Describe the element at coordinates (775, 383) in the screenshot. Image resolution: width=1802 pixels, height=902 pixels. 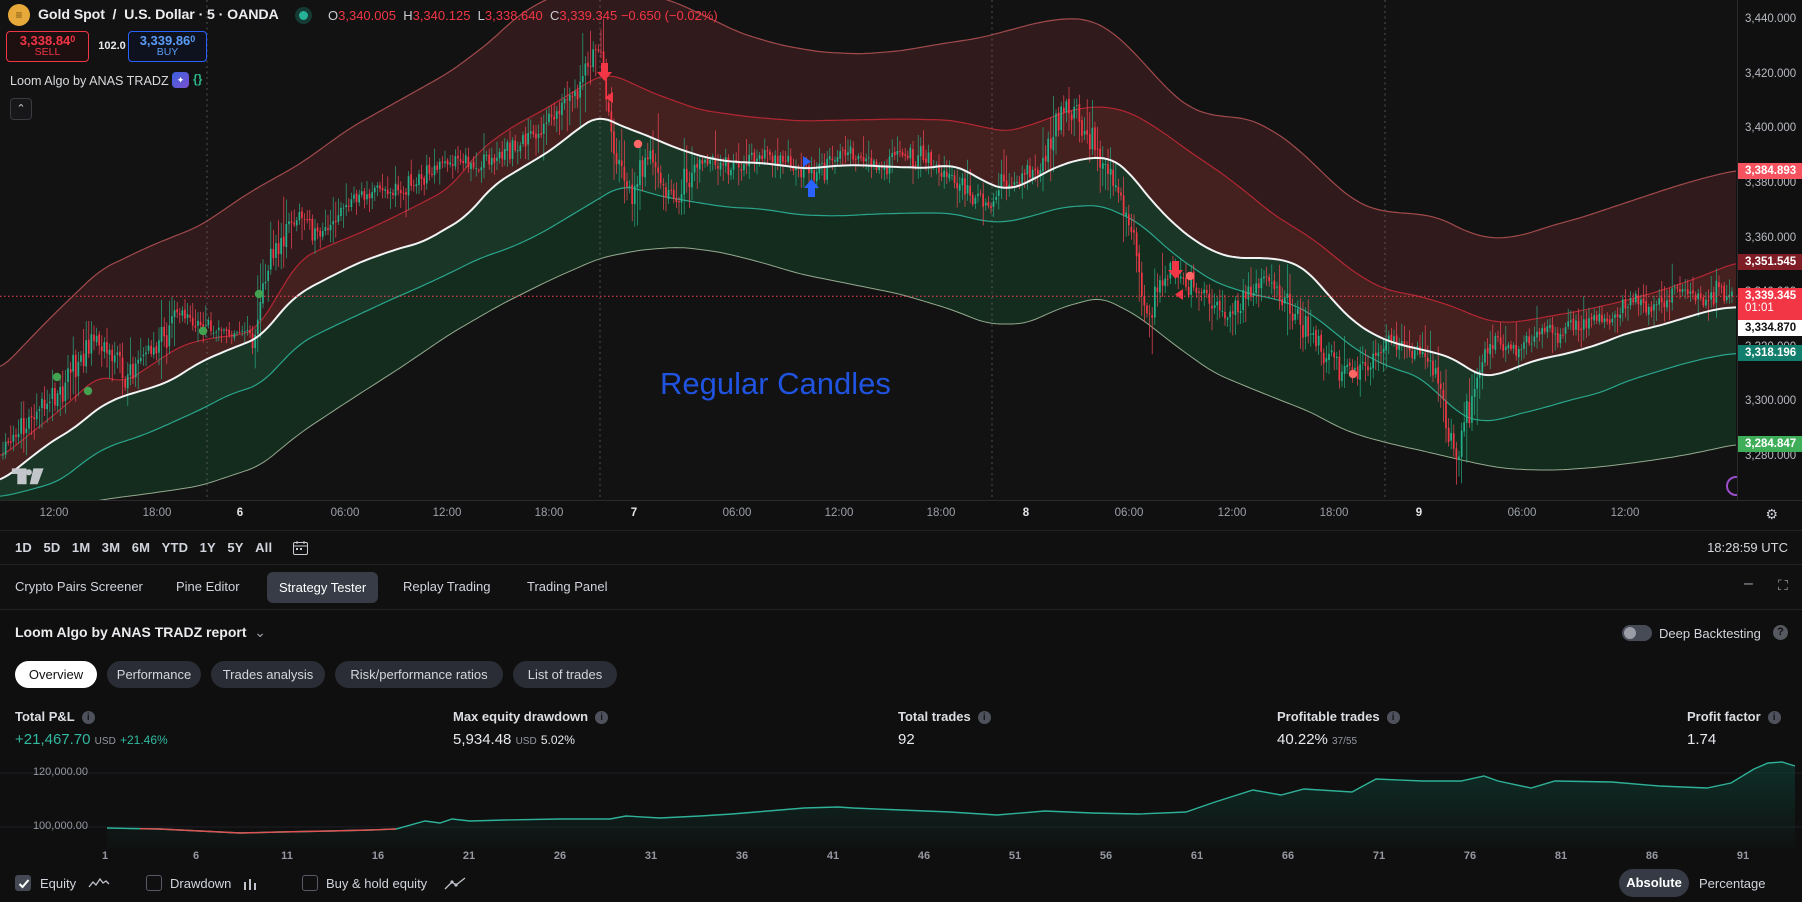
I see `svg-text: Regular Candles` at that location.